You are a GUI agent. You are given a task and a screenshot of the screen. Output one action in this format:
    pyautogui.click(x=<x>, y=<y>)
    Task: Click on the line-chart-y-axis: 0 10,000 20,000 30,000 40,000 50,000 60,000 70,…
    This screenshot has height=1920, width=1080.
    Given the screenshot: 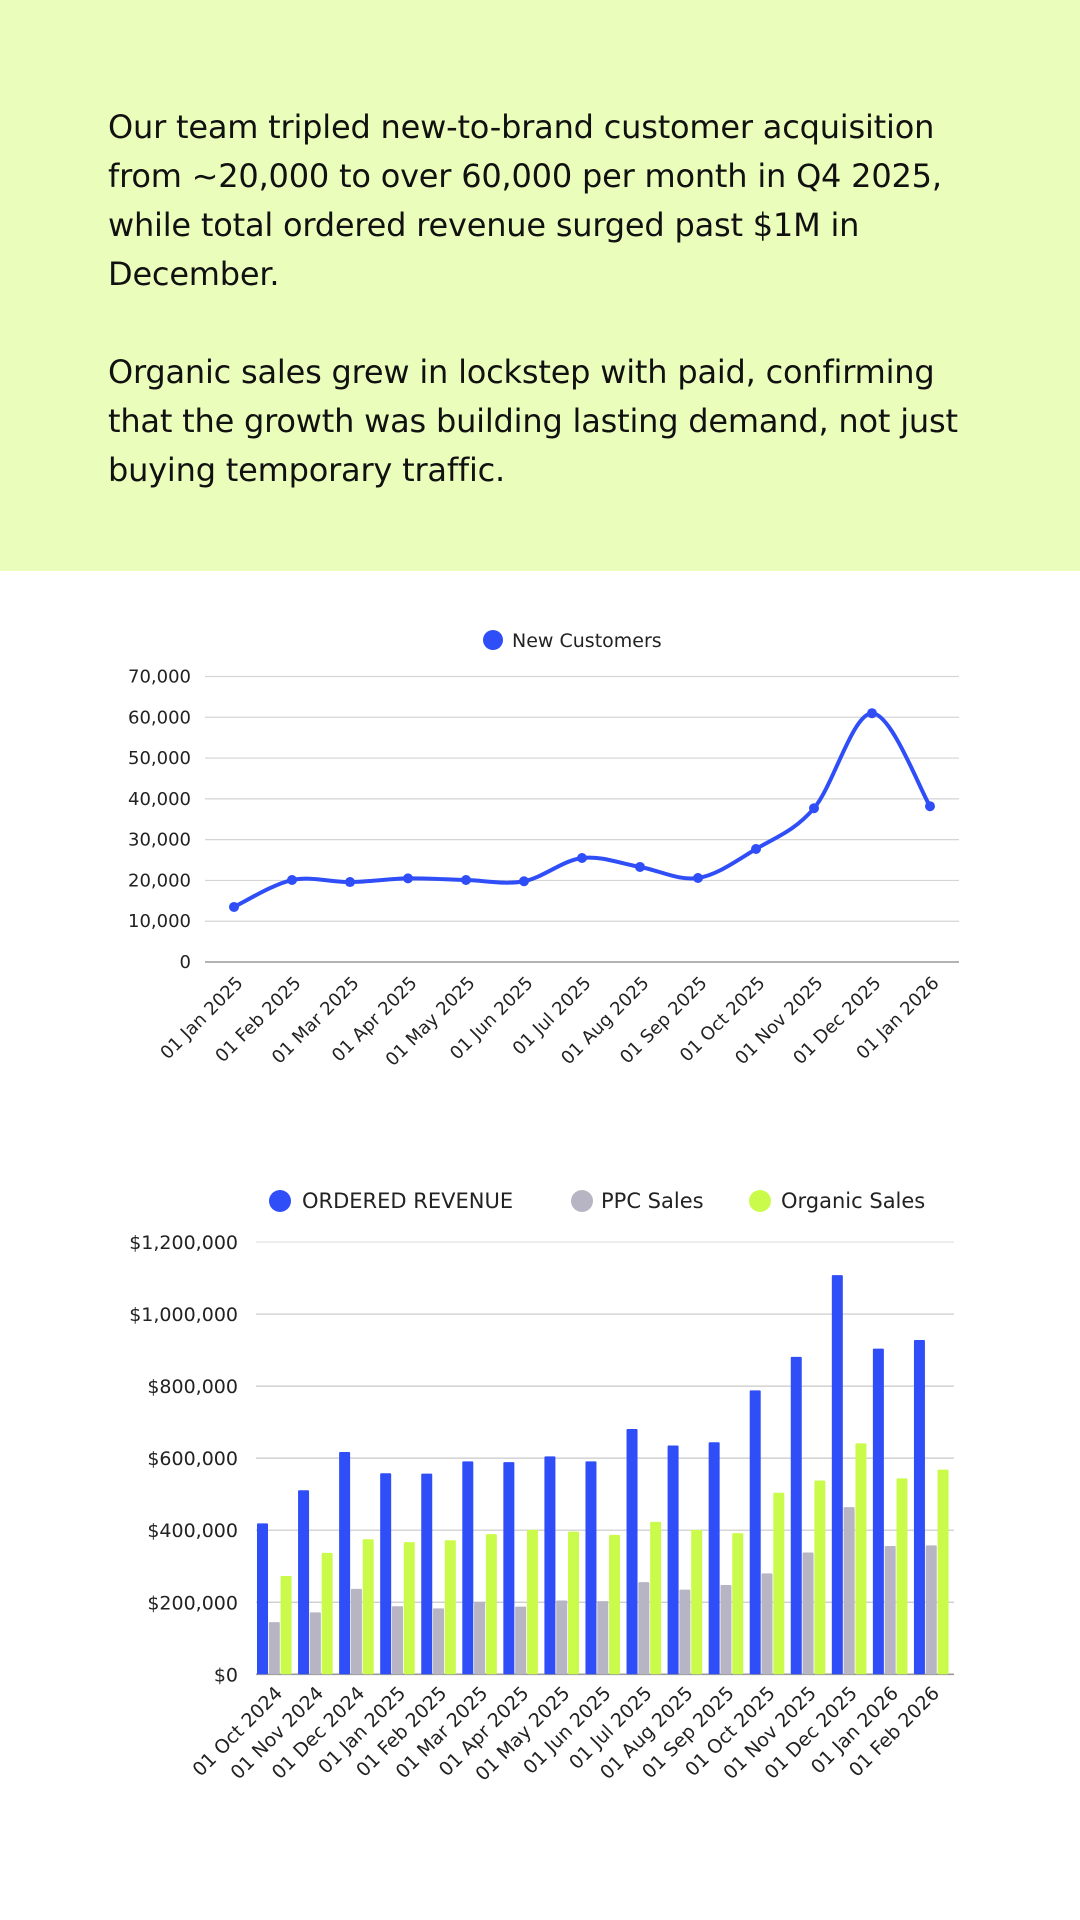 What is the action you would take?
    pyautogui.click(x=159, y=820)
    